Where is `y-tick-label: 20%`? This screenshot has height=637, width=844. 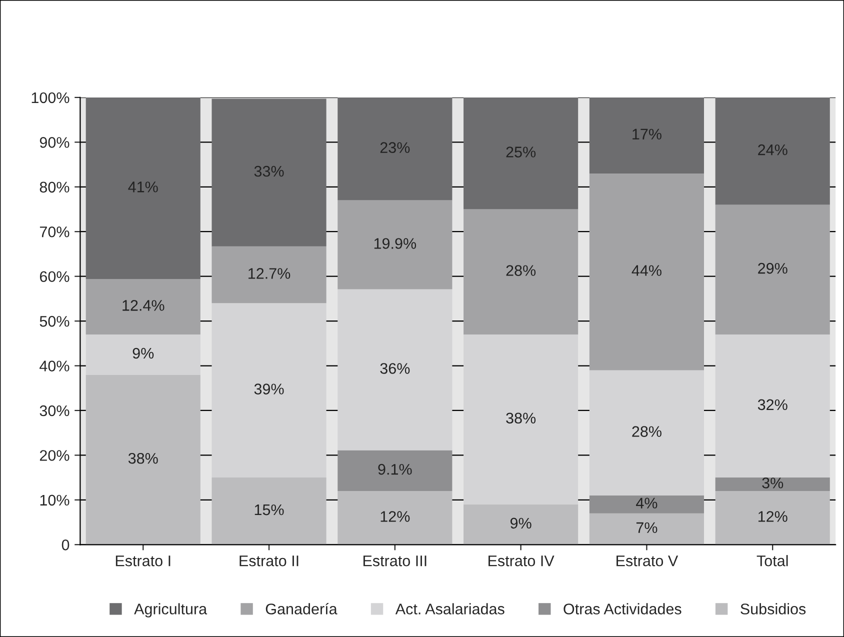
y-tick-label: 20% is located at coordinates (55, 455).